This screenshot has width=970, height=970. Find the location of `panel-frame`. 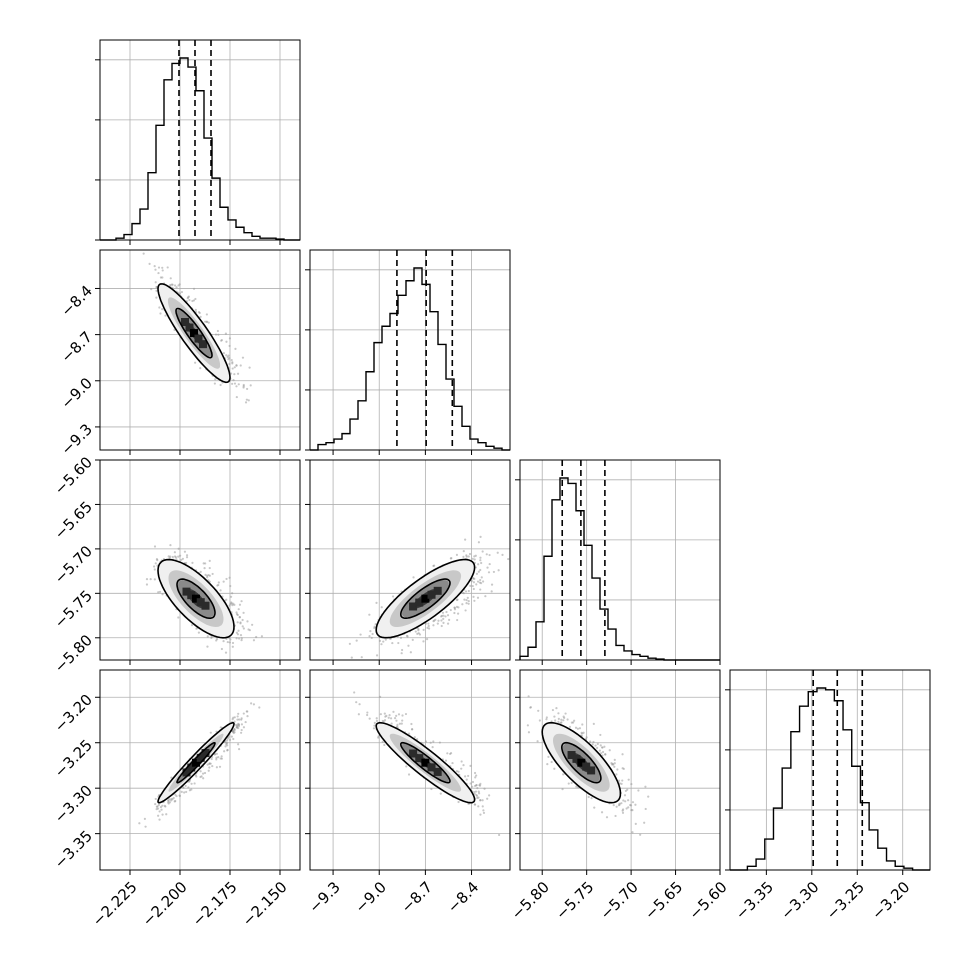

panel-frame is located at coordinates (830, 770).